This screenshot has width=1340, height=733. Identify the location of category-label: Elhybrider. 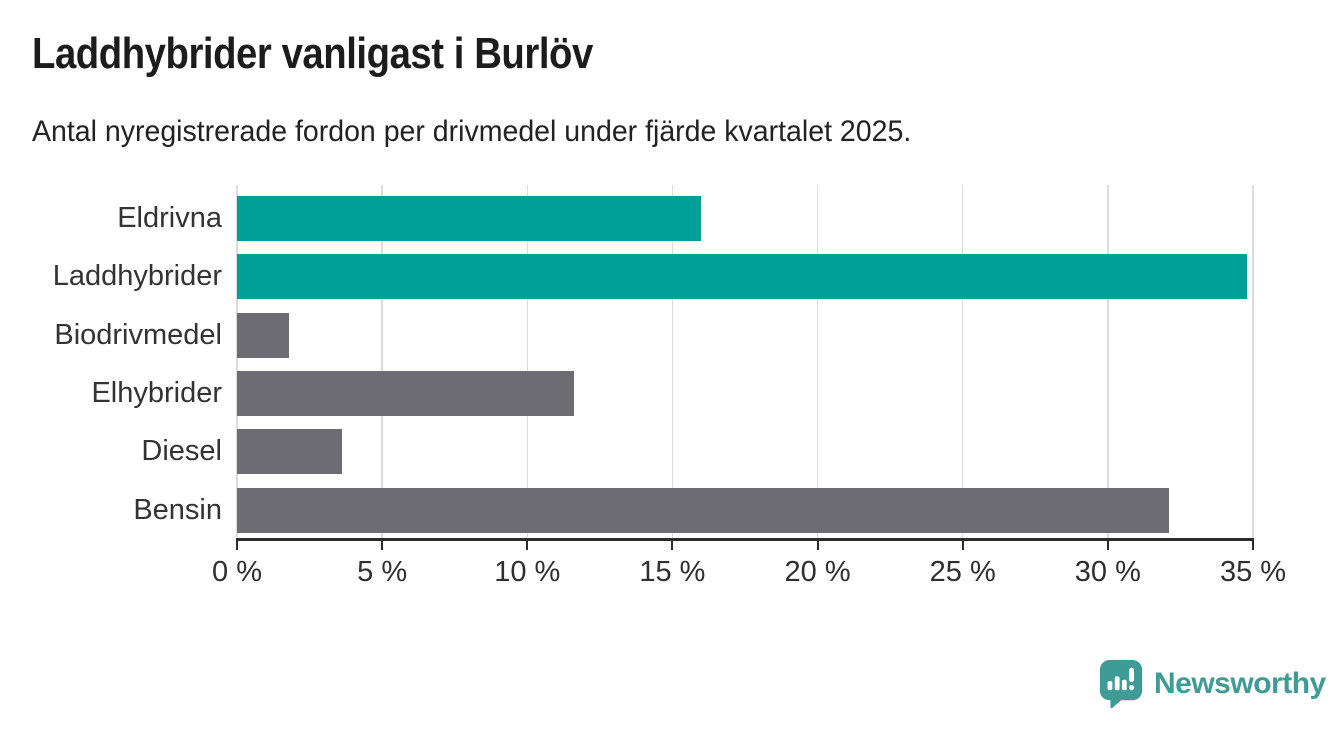
(156, 393).